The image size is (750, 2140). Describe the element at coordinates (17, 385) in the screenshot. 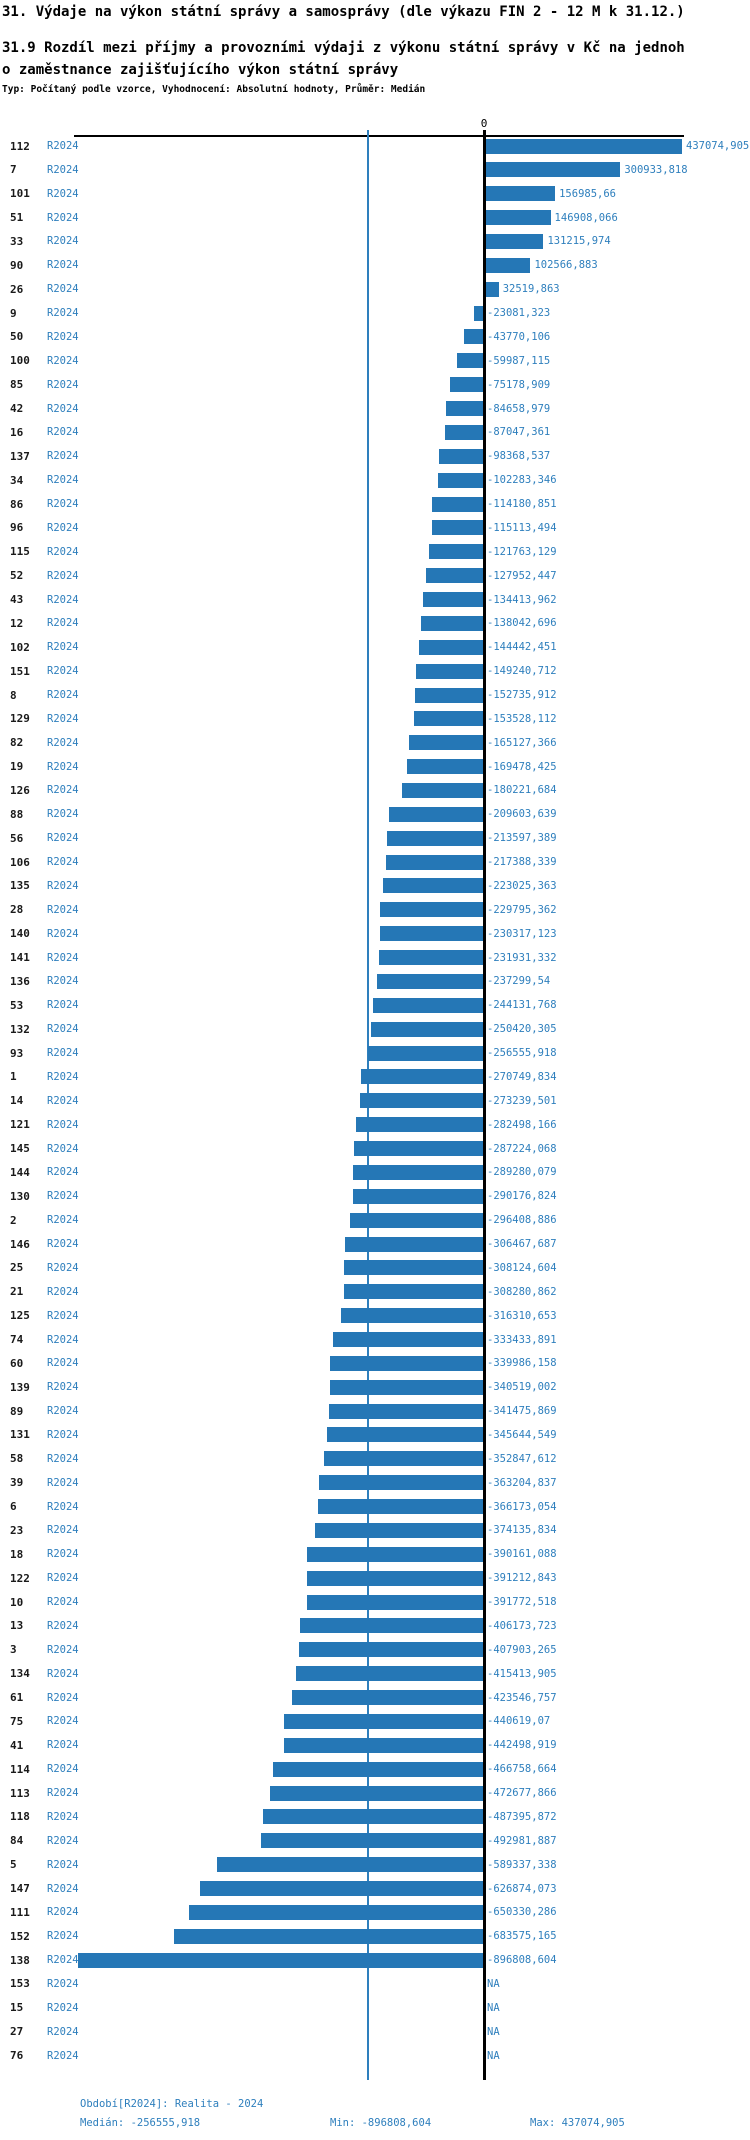

I see `row-id-label: 85` at that location.